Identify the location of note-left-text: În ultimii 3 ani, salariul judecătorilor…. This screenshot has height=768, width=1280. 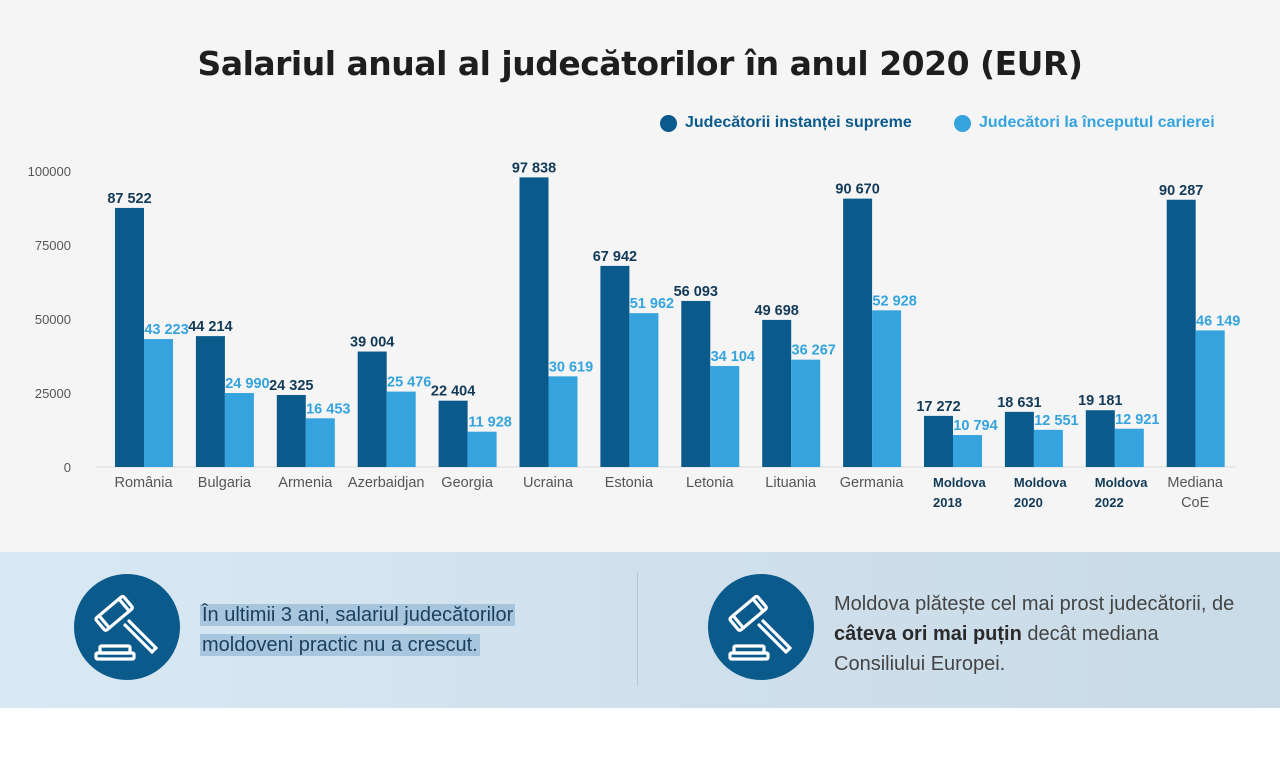
(358, 630).